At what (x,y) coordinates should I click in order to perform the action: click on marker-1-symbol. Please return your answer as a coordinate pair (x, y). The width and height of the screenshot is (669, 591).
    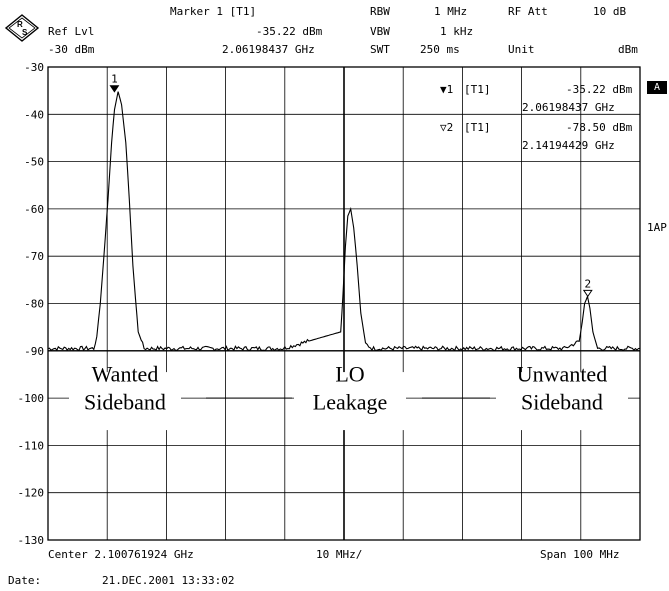
    Looking at the image, I should click on (114, 89).